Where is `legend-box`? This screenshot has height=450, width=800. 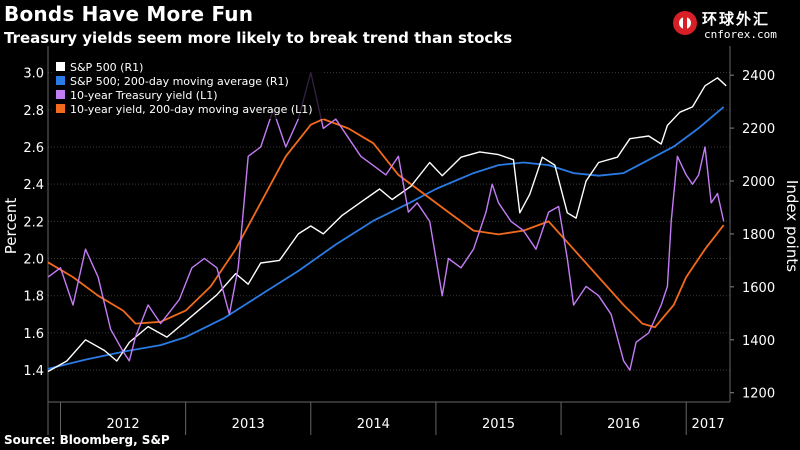 legend-box is located at coordinates (188, 88).